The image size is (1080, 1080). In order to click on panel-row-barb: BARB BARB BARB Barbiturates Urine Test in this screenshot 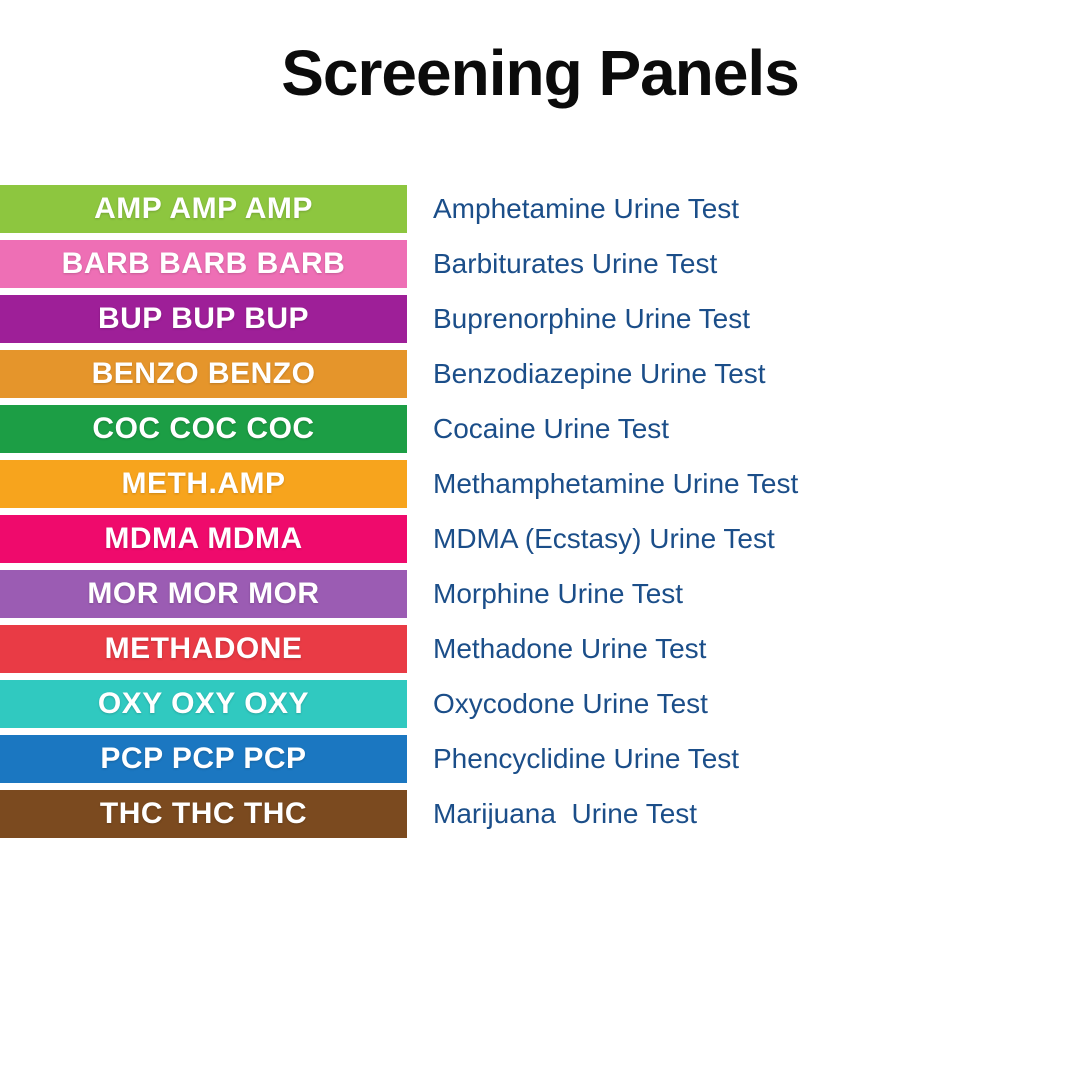, I will do `click(399, 264)`.